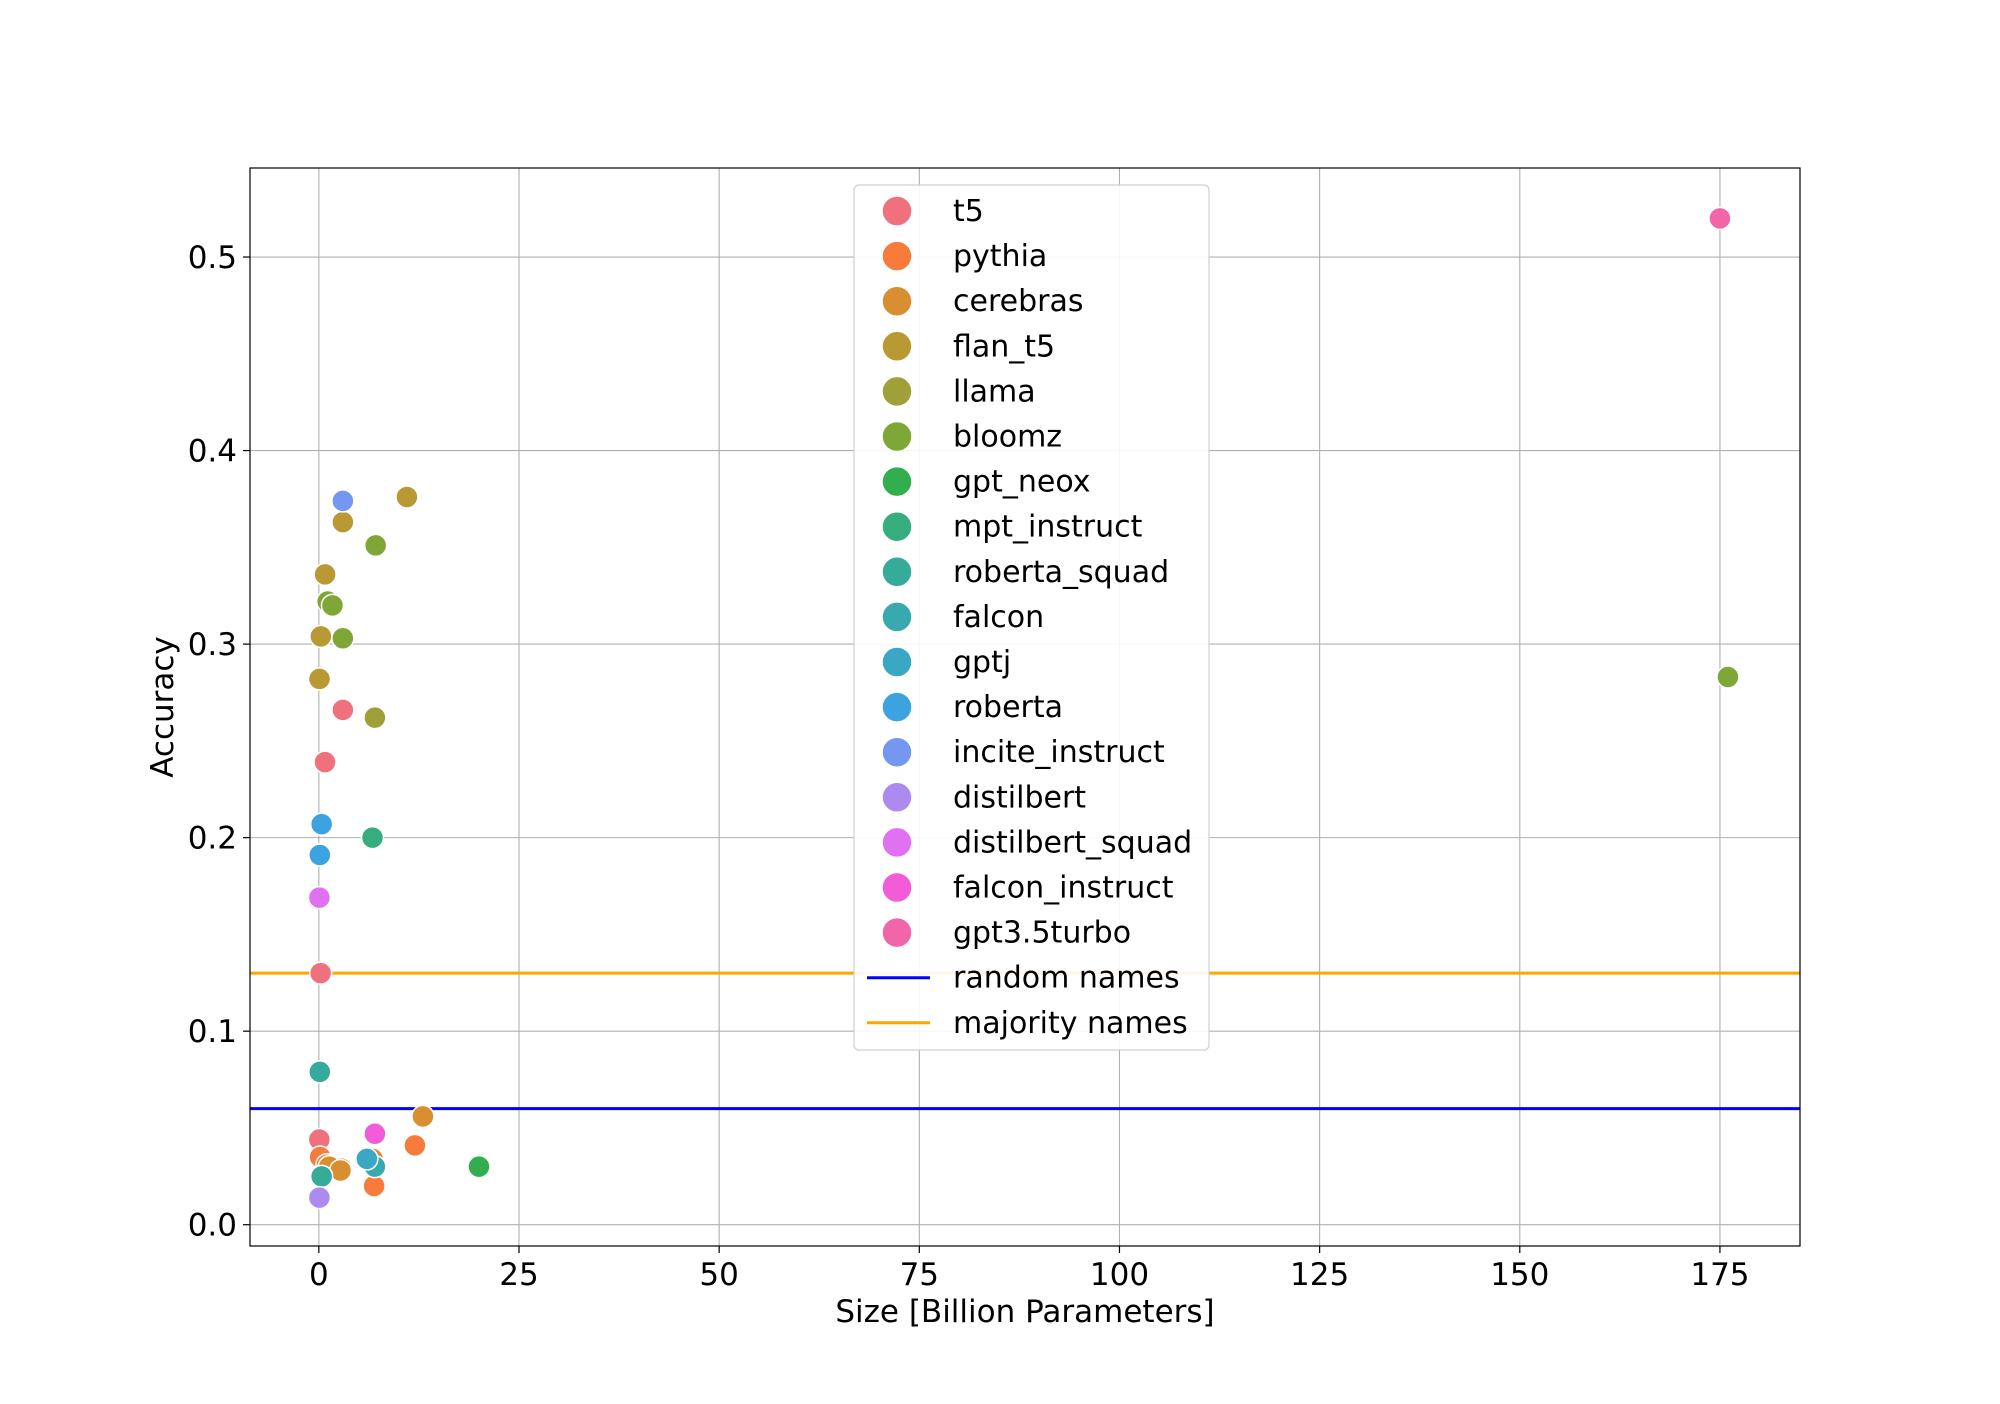 Image resolution: width=2000 pixels, height=1404 pixels. I want to click on x-tick-label: 50, so click(718, 1275).